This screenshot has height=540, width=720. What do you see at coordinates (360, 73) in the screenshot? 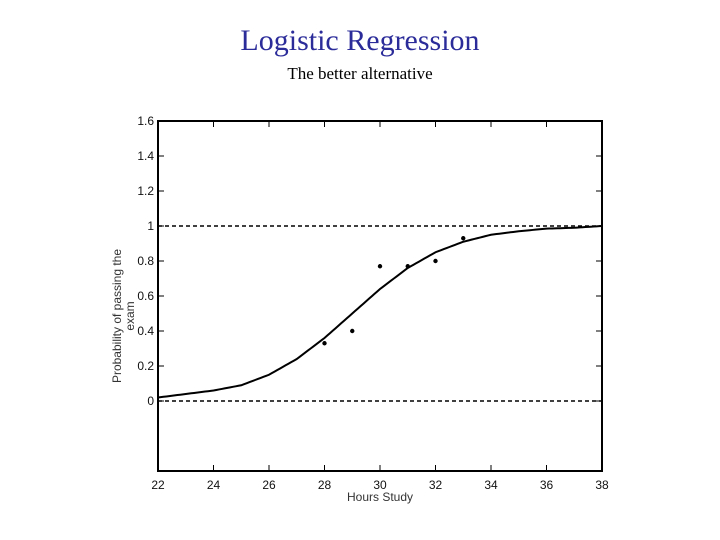
I see `slide-subtitle: The better alternative` at bounding box center [360, 73].